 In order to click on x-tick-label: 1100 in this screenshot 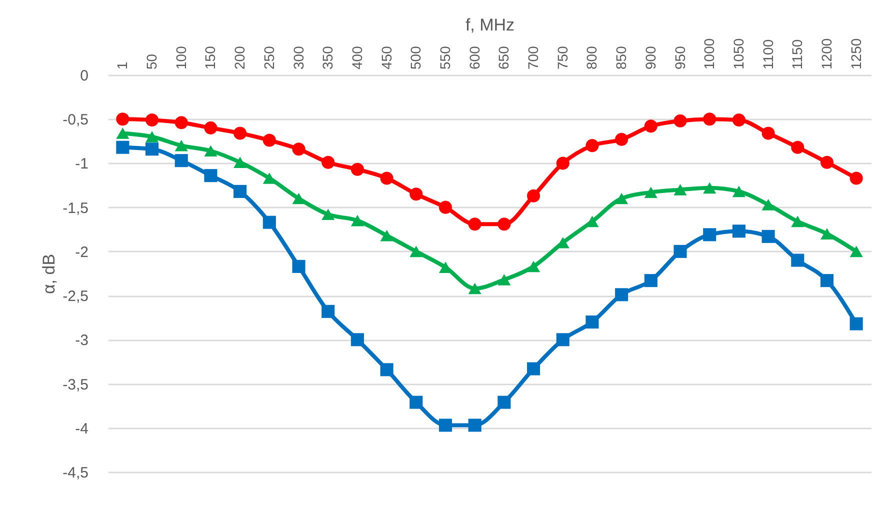, I will do `click(768, 54)`.